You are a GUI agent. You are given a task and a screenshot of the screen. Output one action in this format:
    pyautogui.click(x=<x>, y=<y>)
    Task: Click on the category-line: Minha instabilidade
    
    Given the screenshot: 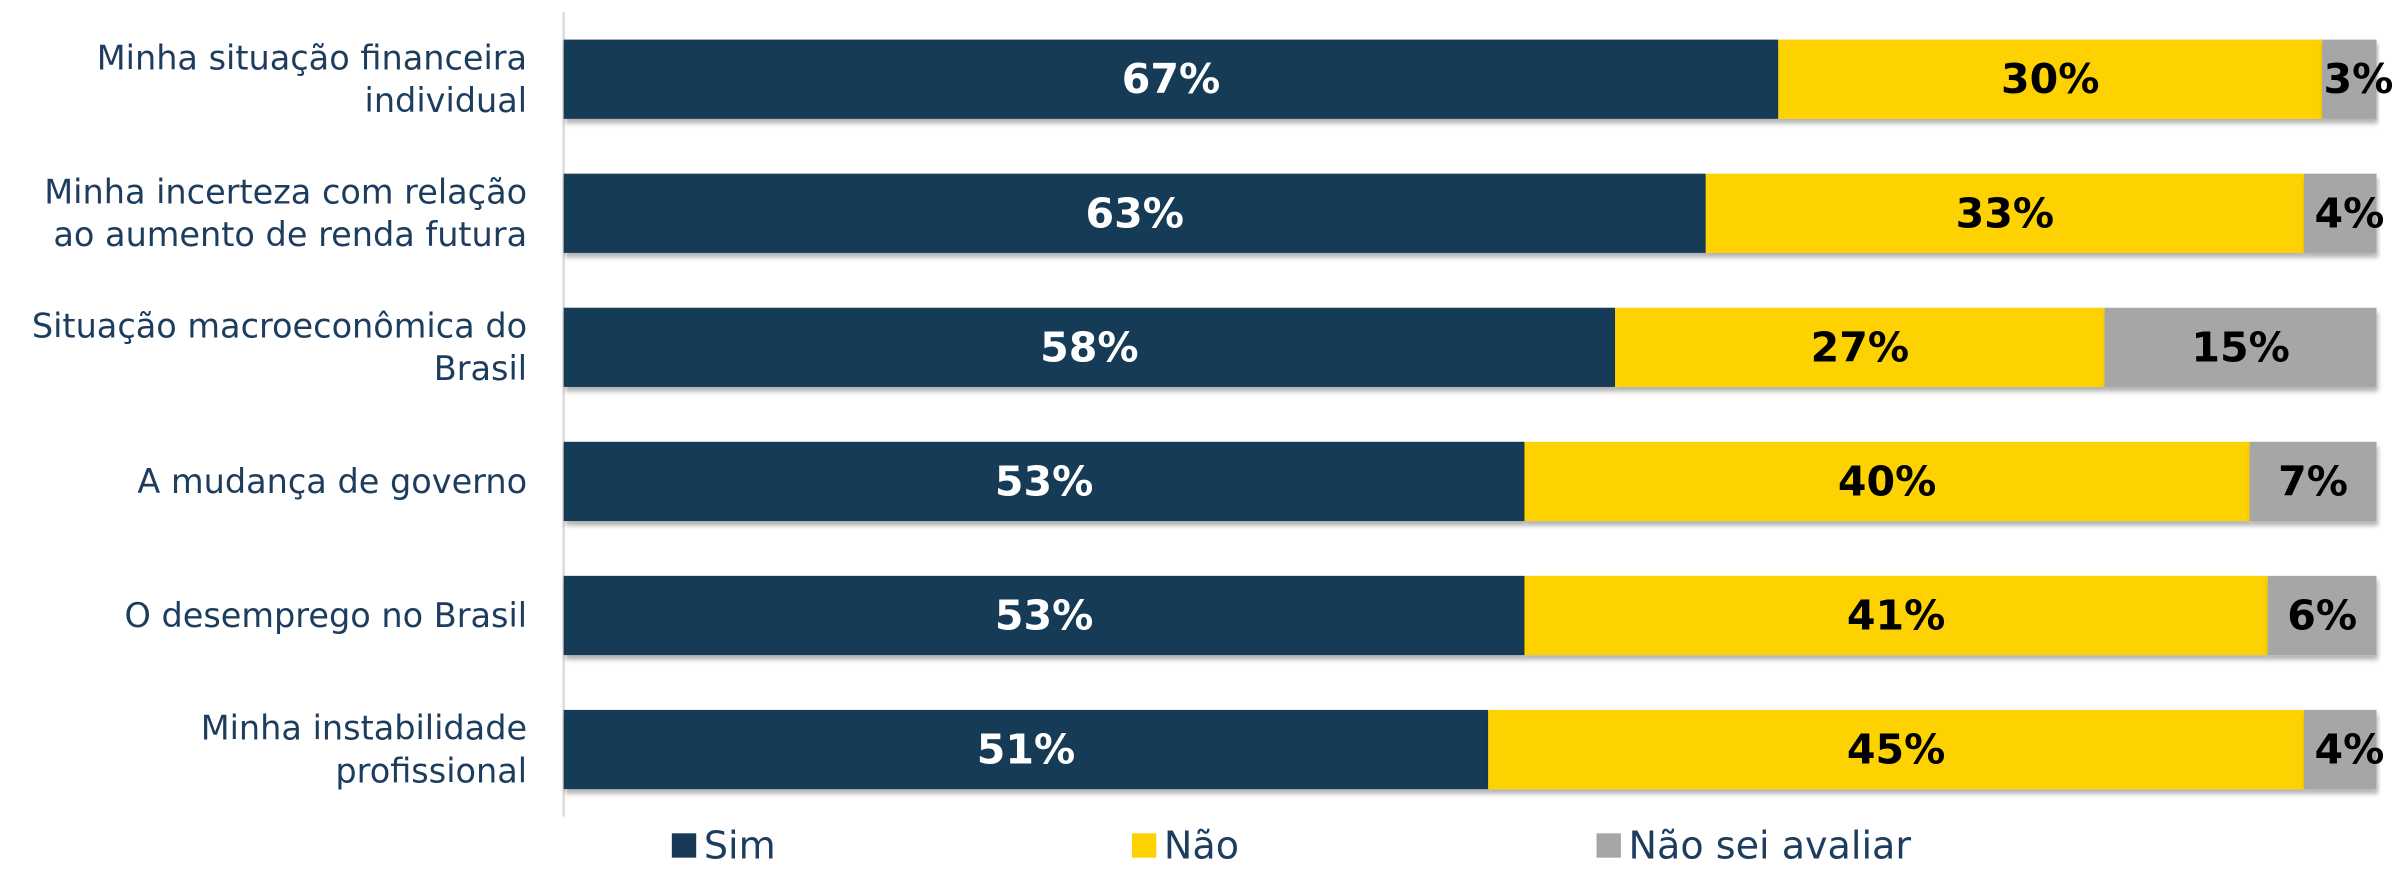 What is the action you would take?
    pyautogui.click(x=364, y=728)
    